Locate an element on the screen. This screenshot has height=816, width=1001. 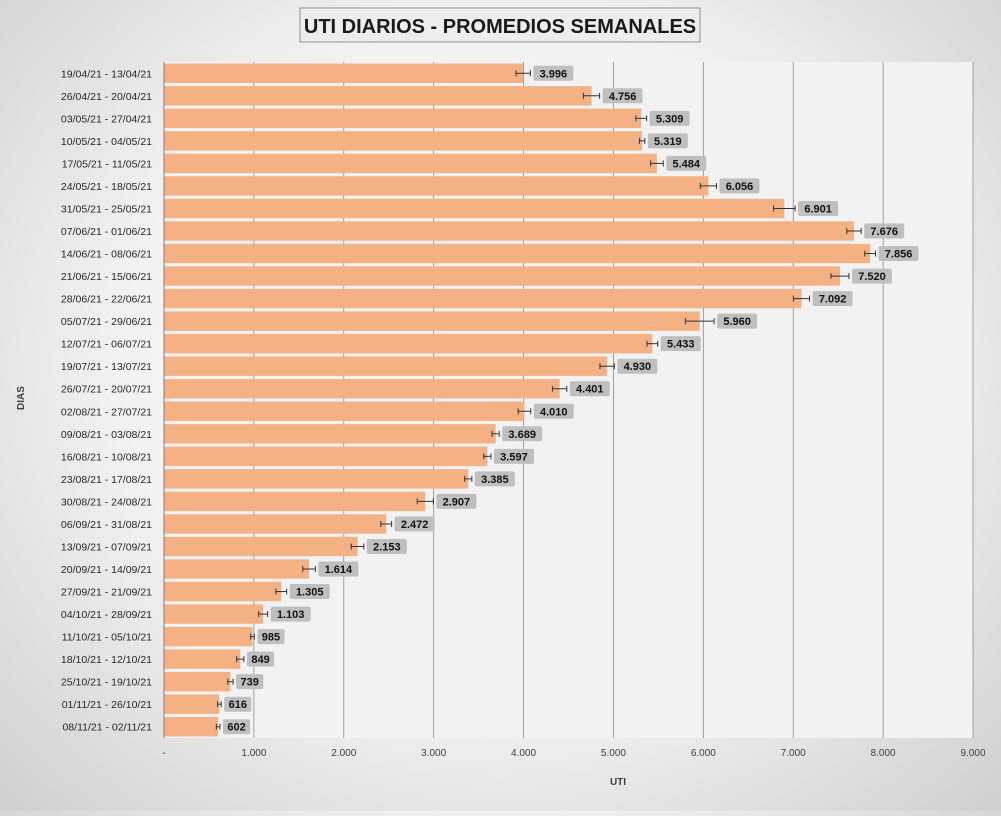
y-tick-label: 24/05/21 - 18/05/21 is located at coordinates (106, 187).